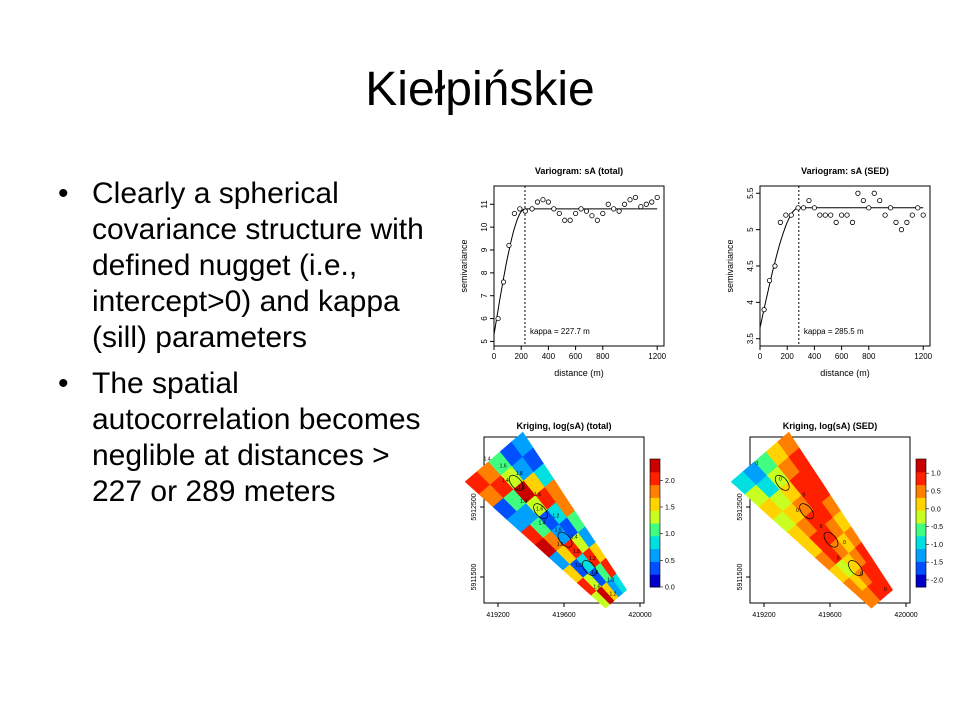  What do you see at coordinates (842, 356) in the screenshot?
I see `x-tick-label: 600` at bounding box center [842, 356].